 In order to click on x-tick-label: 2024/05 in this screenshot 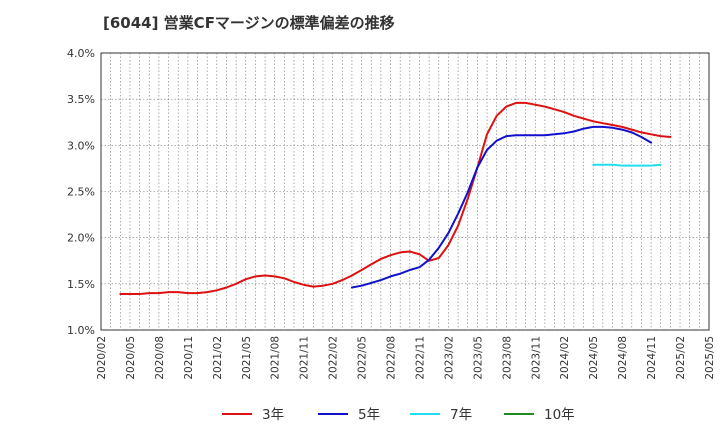, I will do `click(594, 358)`.